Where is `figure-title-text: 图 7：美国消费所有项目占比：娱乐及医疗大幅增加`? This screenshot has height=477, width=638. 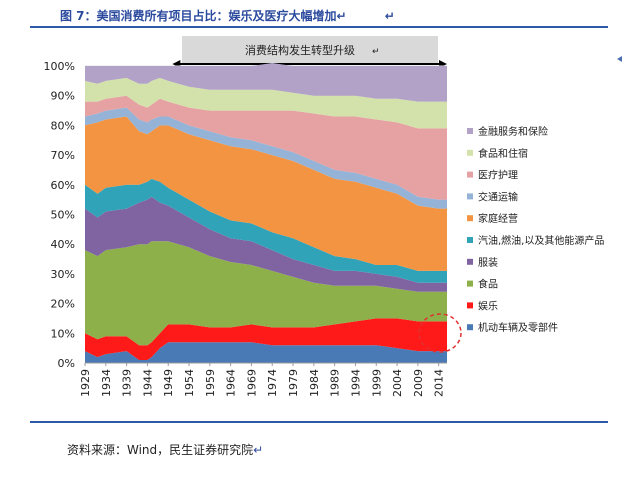 figure-title-text: 图 7：美国消费所有项目占比：娱乐及医疗大幅增加 is located at coordinates (198, 16).